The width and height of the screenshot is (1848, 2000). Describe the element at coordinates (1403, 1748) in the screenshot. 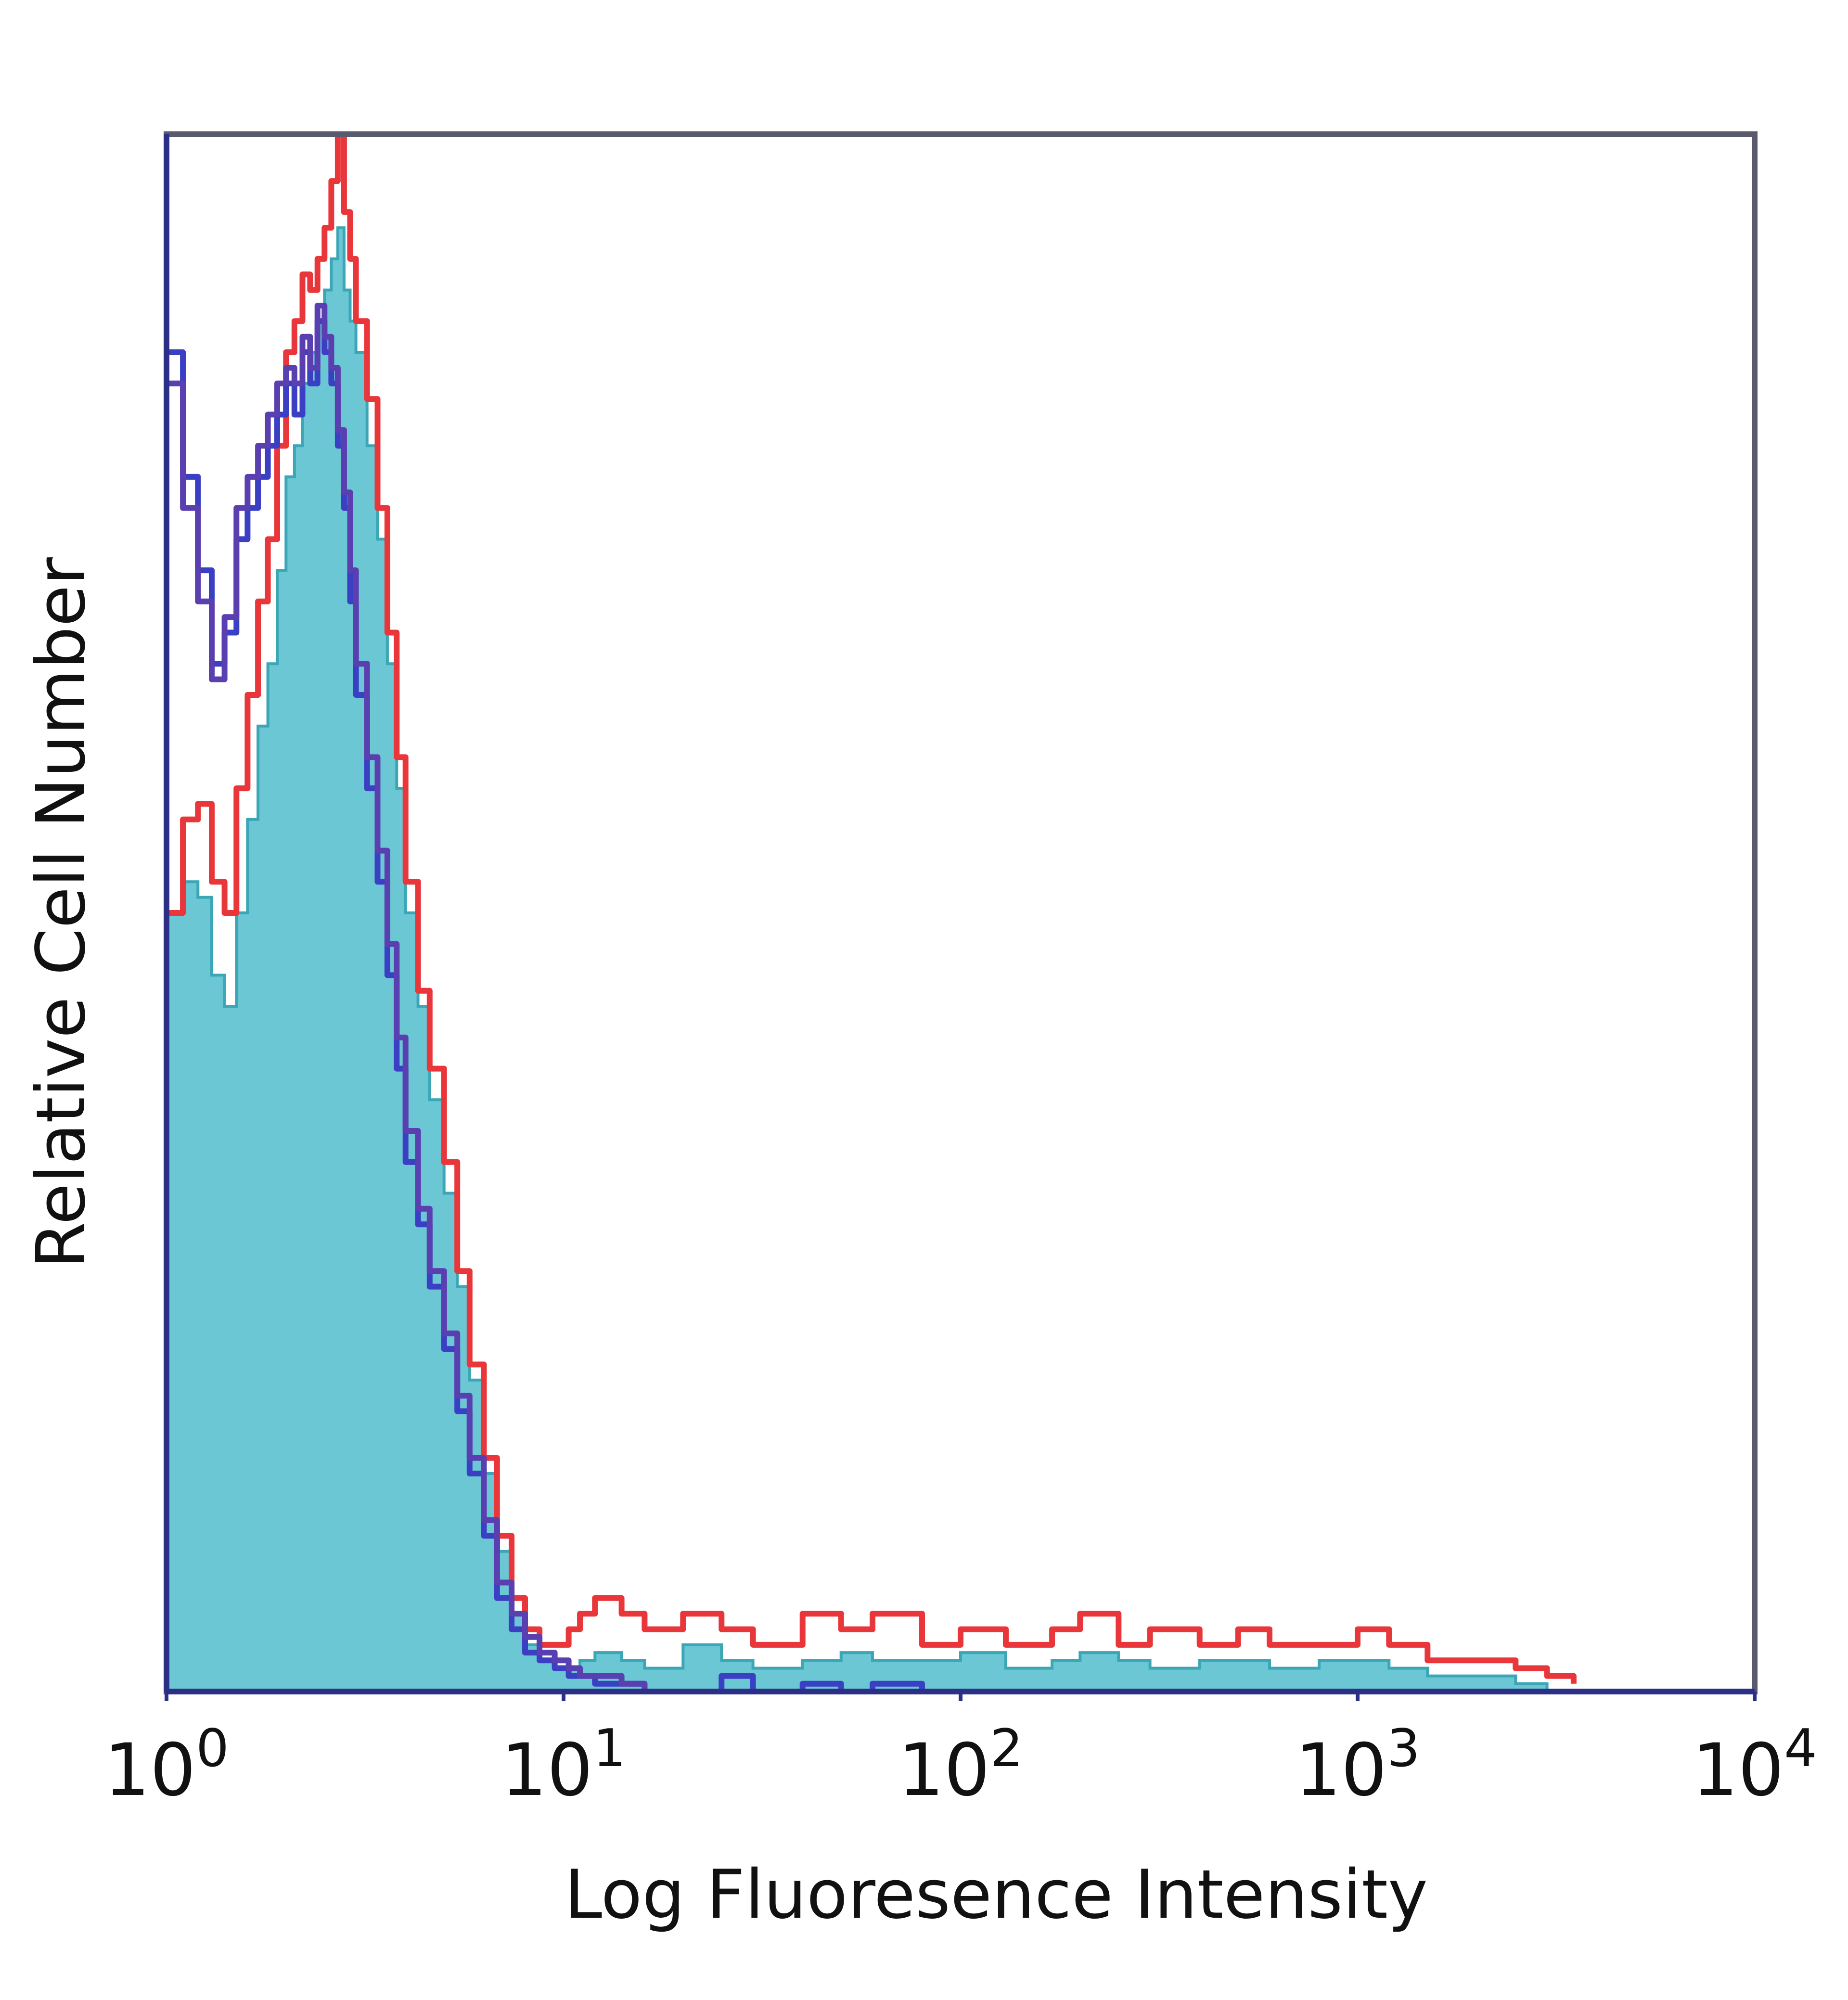

I see `x-tick-exponent: 3` at that location.